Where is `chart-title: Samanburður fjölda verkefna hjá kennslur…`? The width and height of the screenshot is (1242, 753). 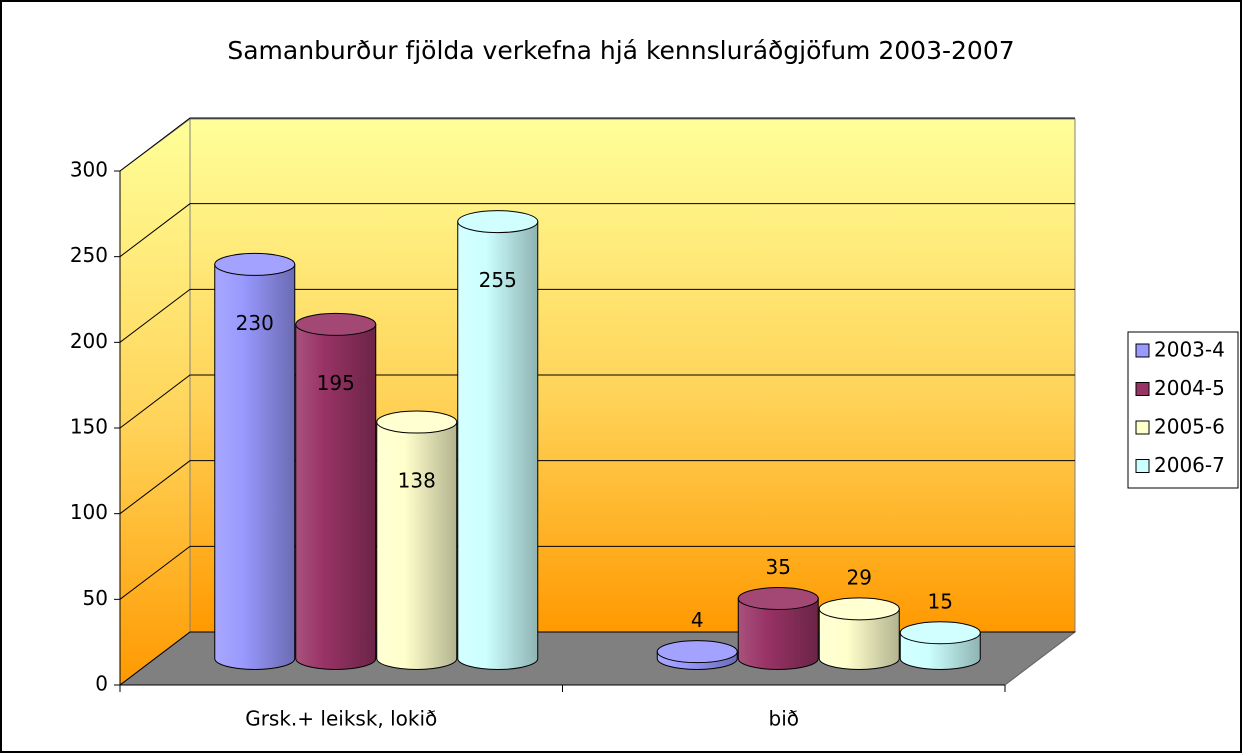
chart-title: Samanburður fjölda verkefna hjá kennslur… is located at coordinates (620, 50).